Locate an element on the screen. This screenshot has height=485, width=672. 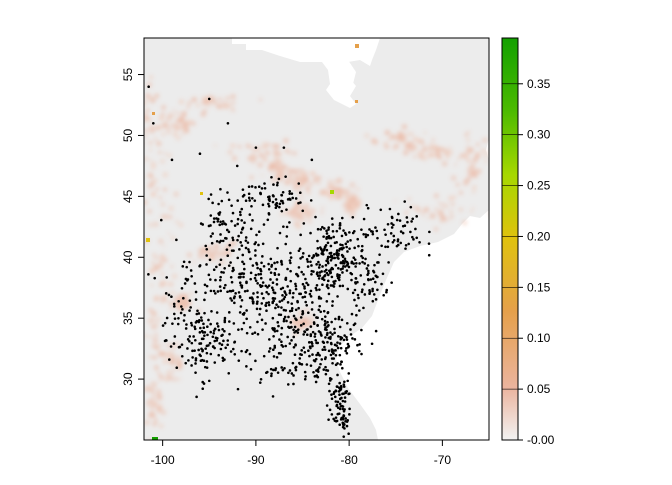
color-legend: -0.00 0.05 0.10 0.15 0.20 0.25 0.30 0.35 is located at coordinates (528, 242).